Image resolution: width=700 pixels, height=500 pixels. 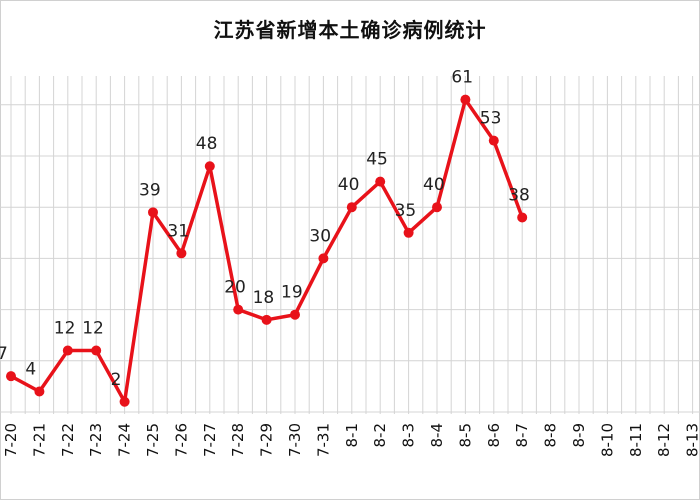 What do you see at coordinates (607, 440) in the screenshot?
I see `x-tick-label: 8-10` at bounding box center [607, 440].